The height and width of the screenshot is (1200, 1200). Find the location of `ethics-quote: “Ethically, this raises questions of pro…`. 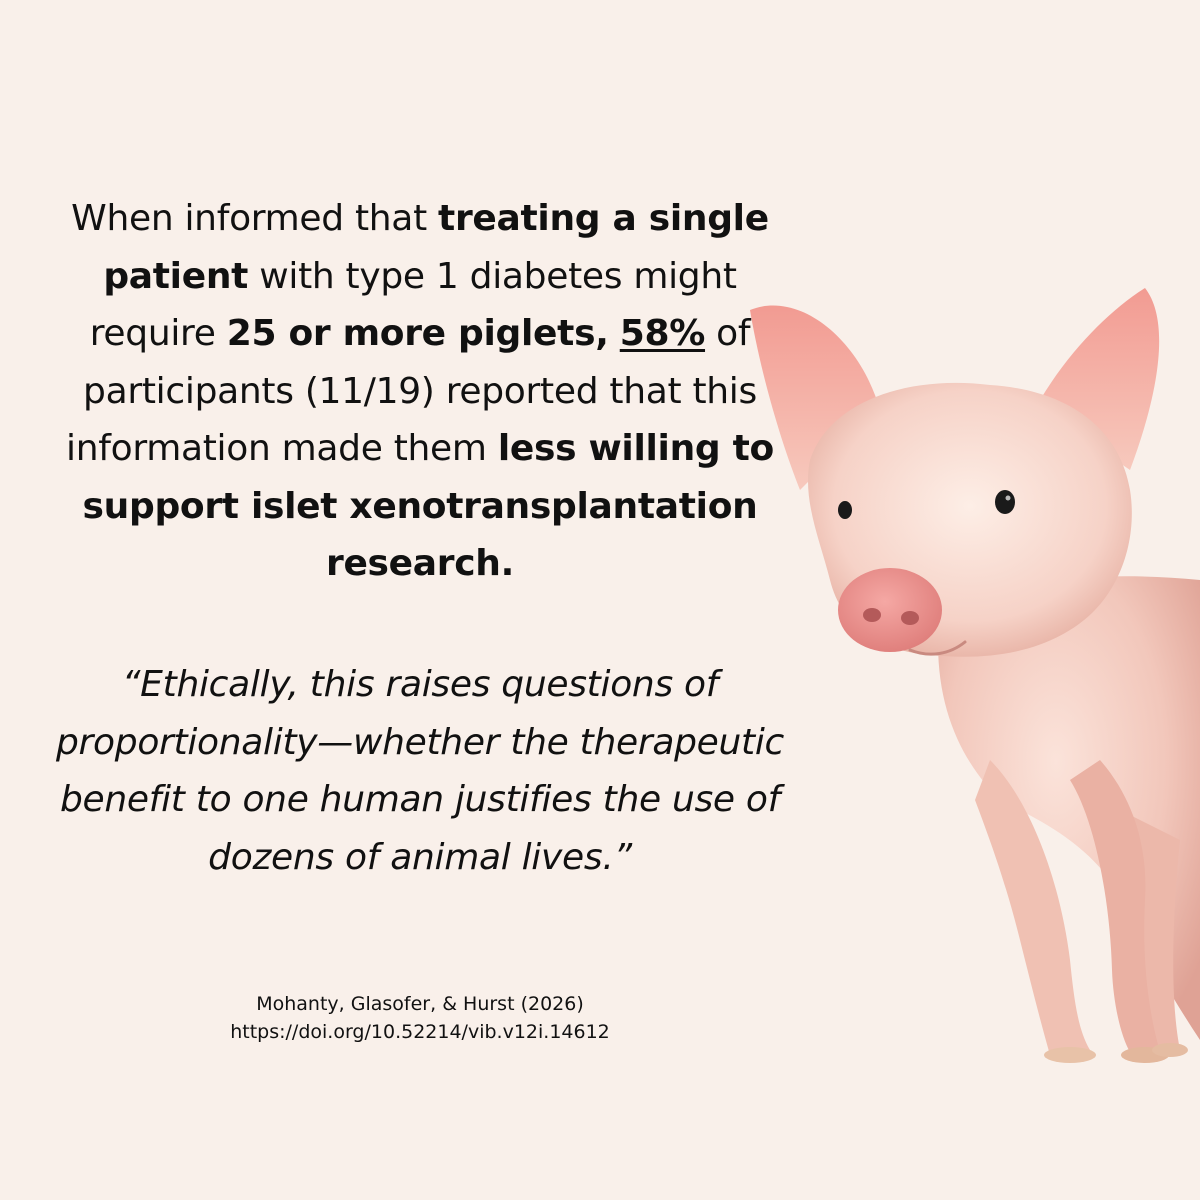

ethics-quote: “Ethically, this raises questions of pro… is located at coordinates (420, 771).